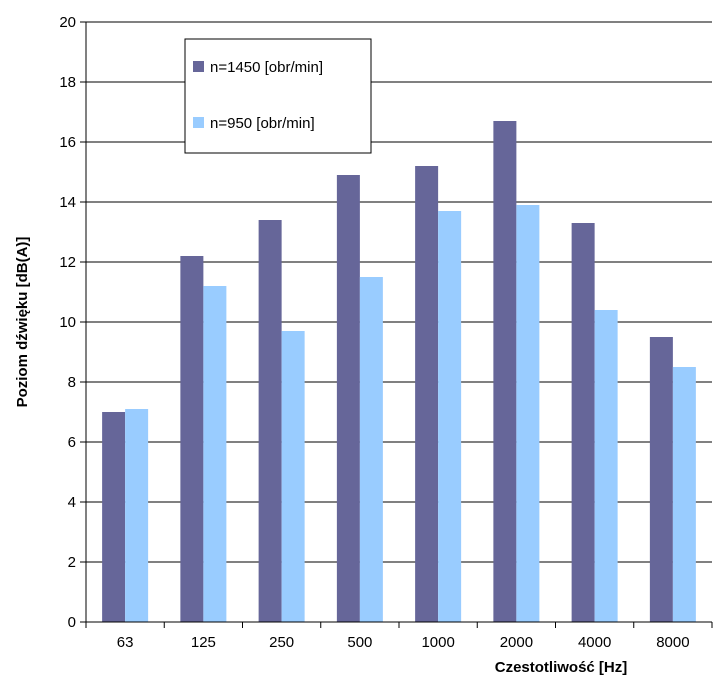  I want to click on y-tick-label: 20, so click(67, 22).